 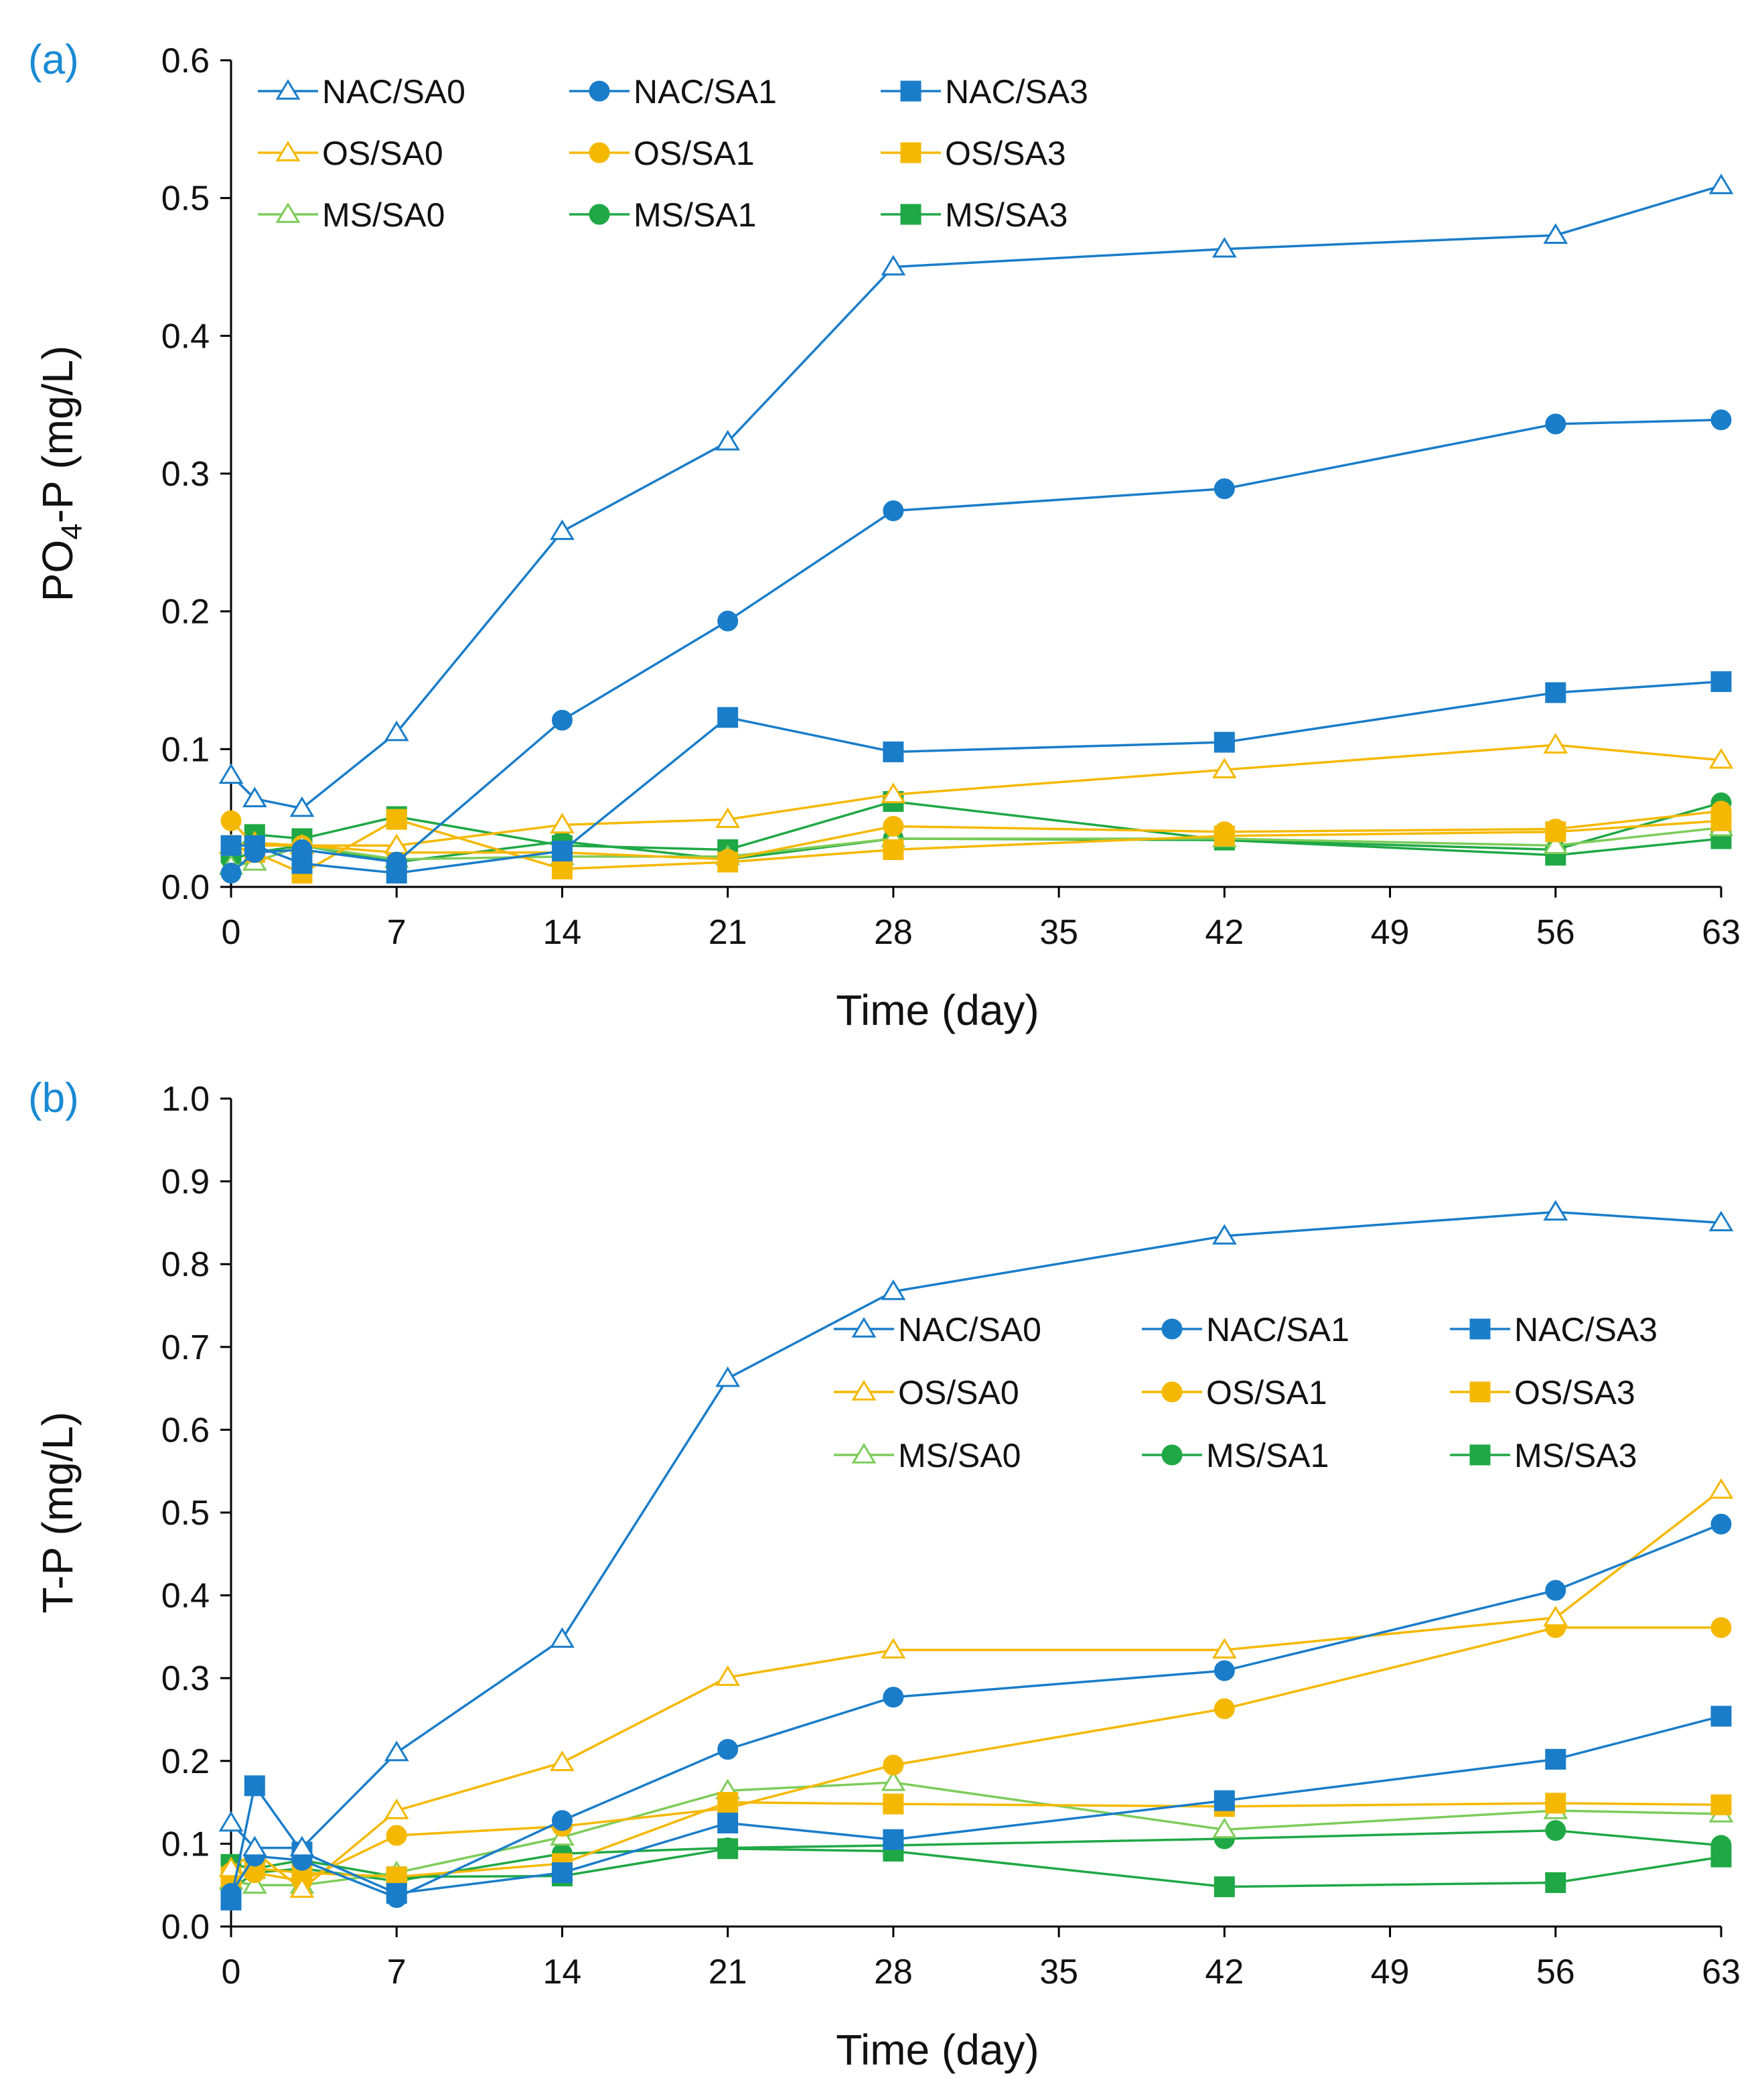 What do you see at coordinates (1058, 933) in the screenshot?
I see `x-tick-label-a-5: 35` at bounding box center [1058, 933].